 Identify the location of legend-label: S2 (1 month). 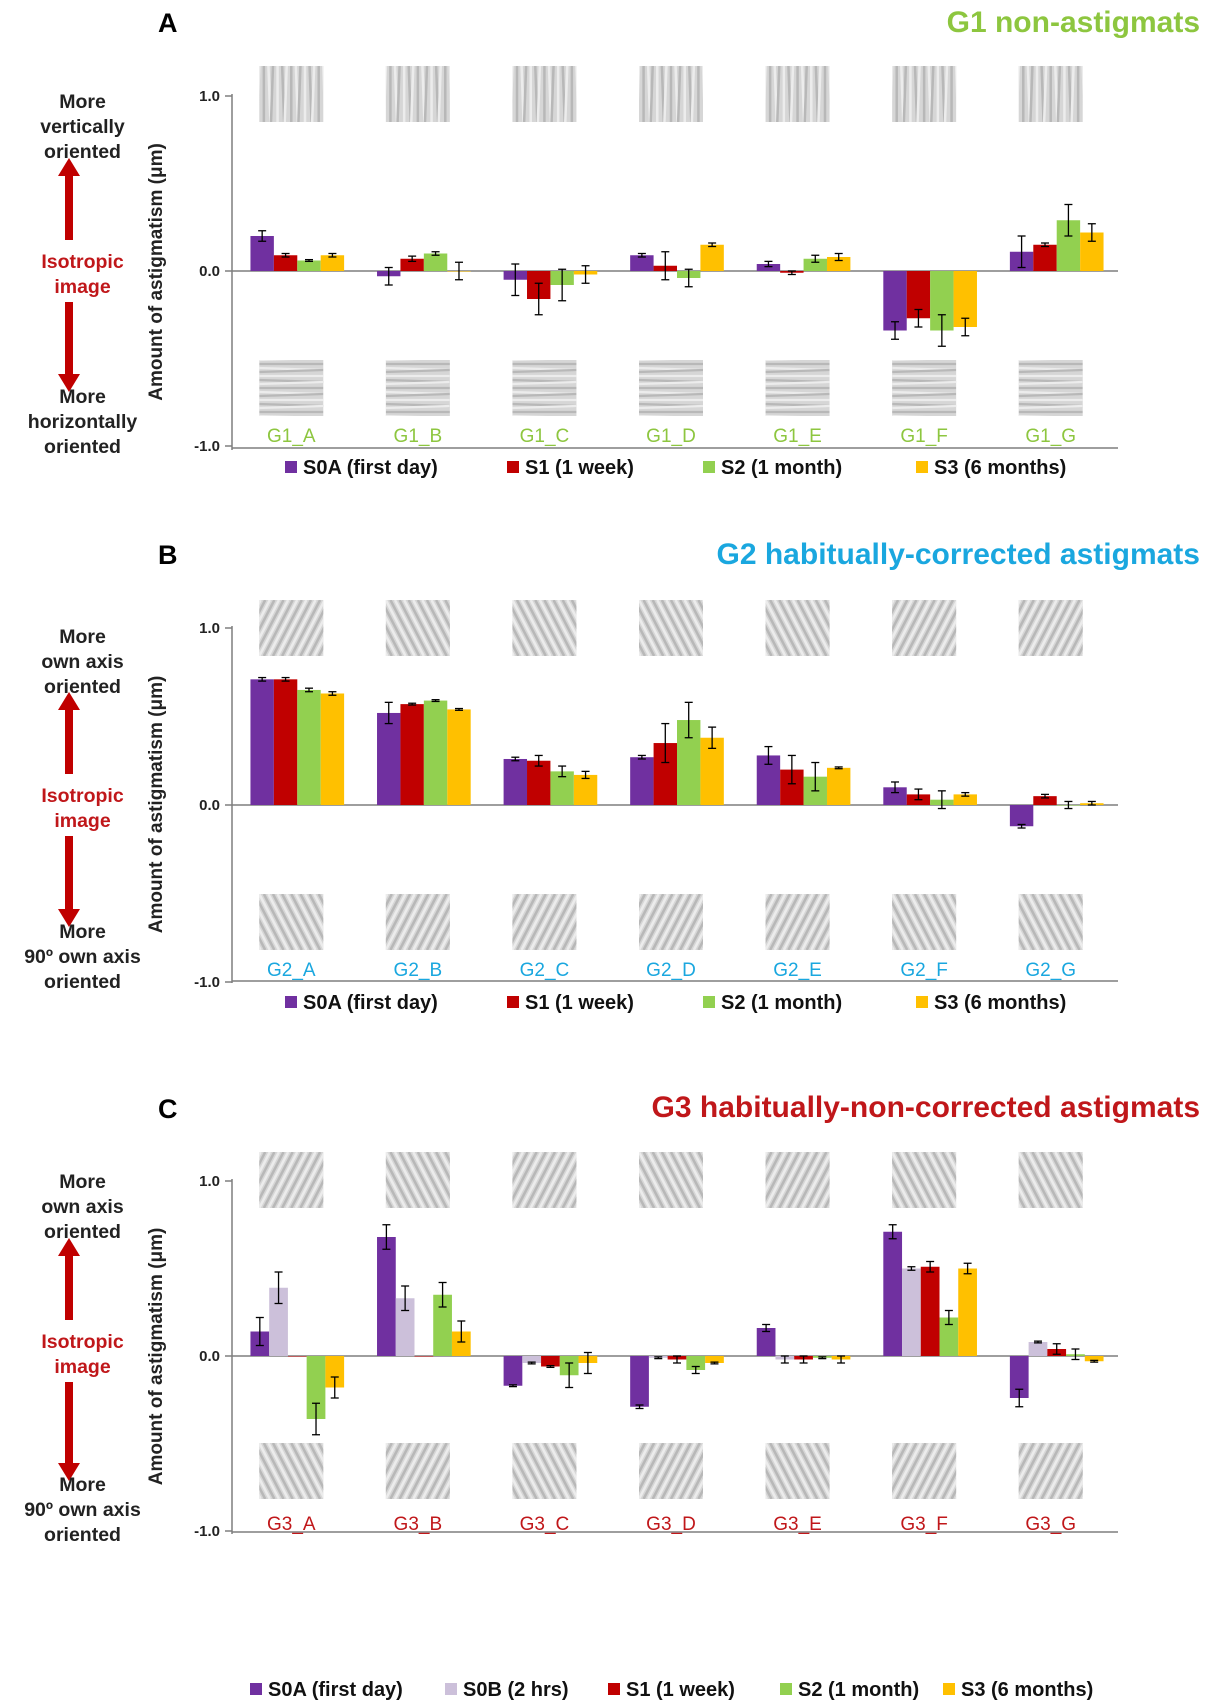
(859, 1690).